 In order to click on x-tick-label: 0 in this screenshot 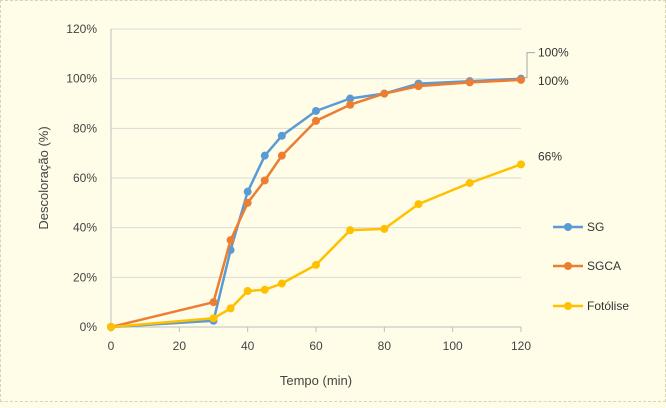, I will do `click(111, 346)`.